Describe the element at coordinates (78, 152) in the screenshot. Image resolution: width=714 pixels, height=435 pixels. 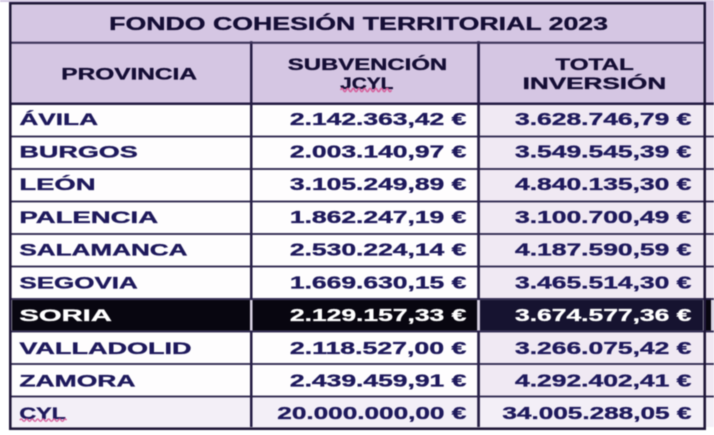
I see `svg-text: BURGOS` at that location.